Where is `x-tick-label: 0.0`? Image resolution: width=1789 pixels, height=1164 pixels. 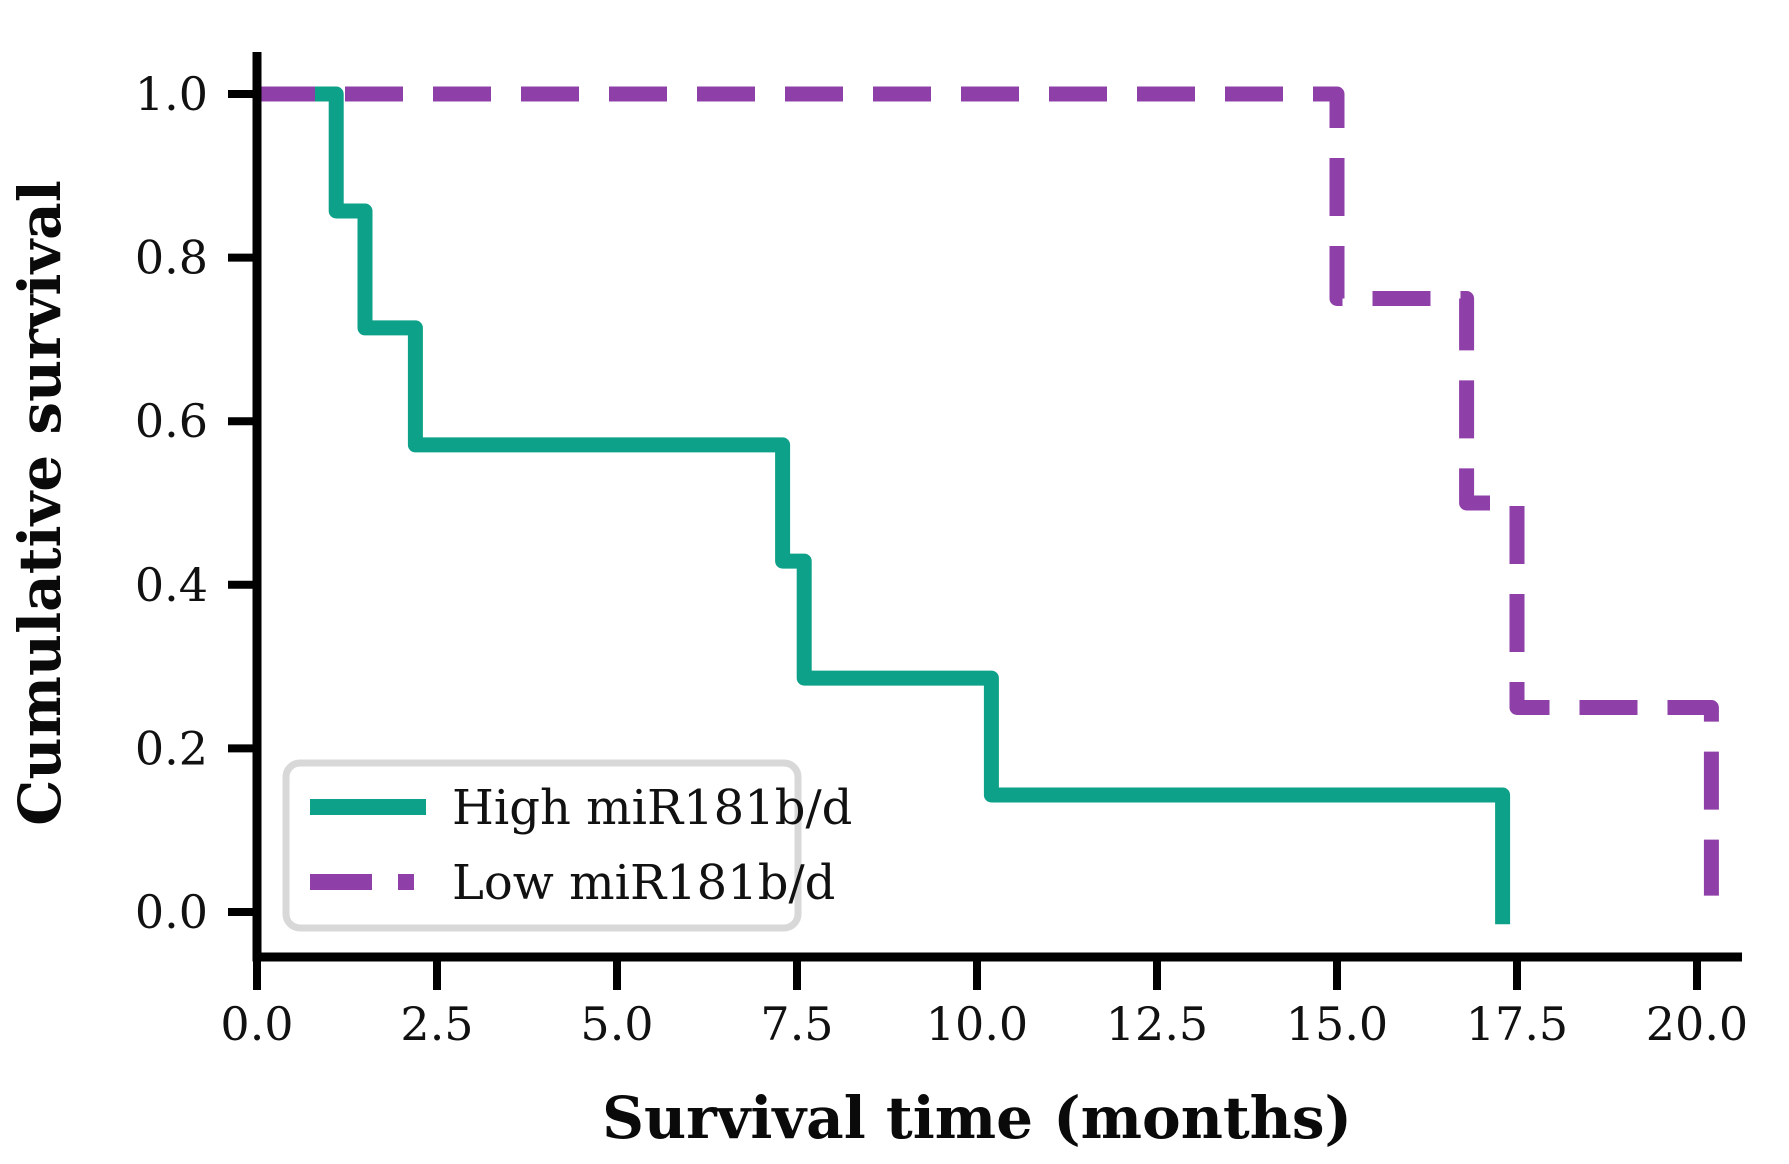 x-tick-label: 0.0 is located at coordinates (256, 1024).